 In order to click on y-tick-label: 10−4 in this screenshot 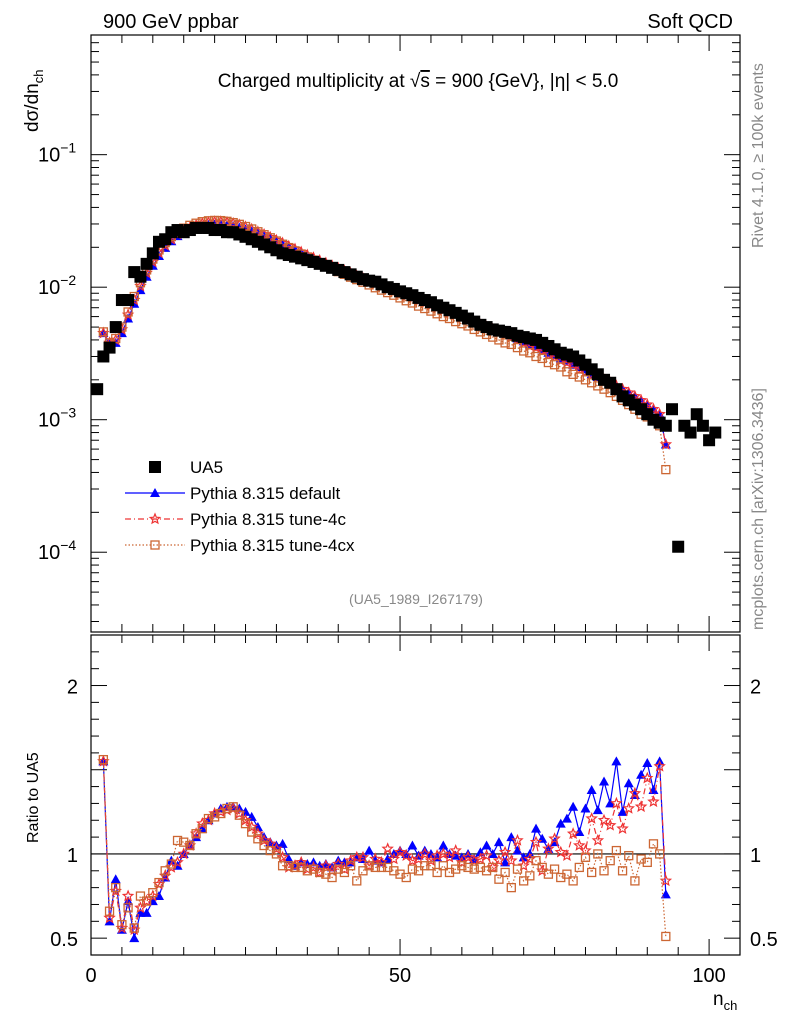, I will do `click(57, 550)`.